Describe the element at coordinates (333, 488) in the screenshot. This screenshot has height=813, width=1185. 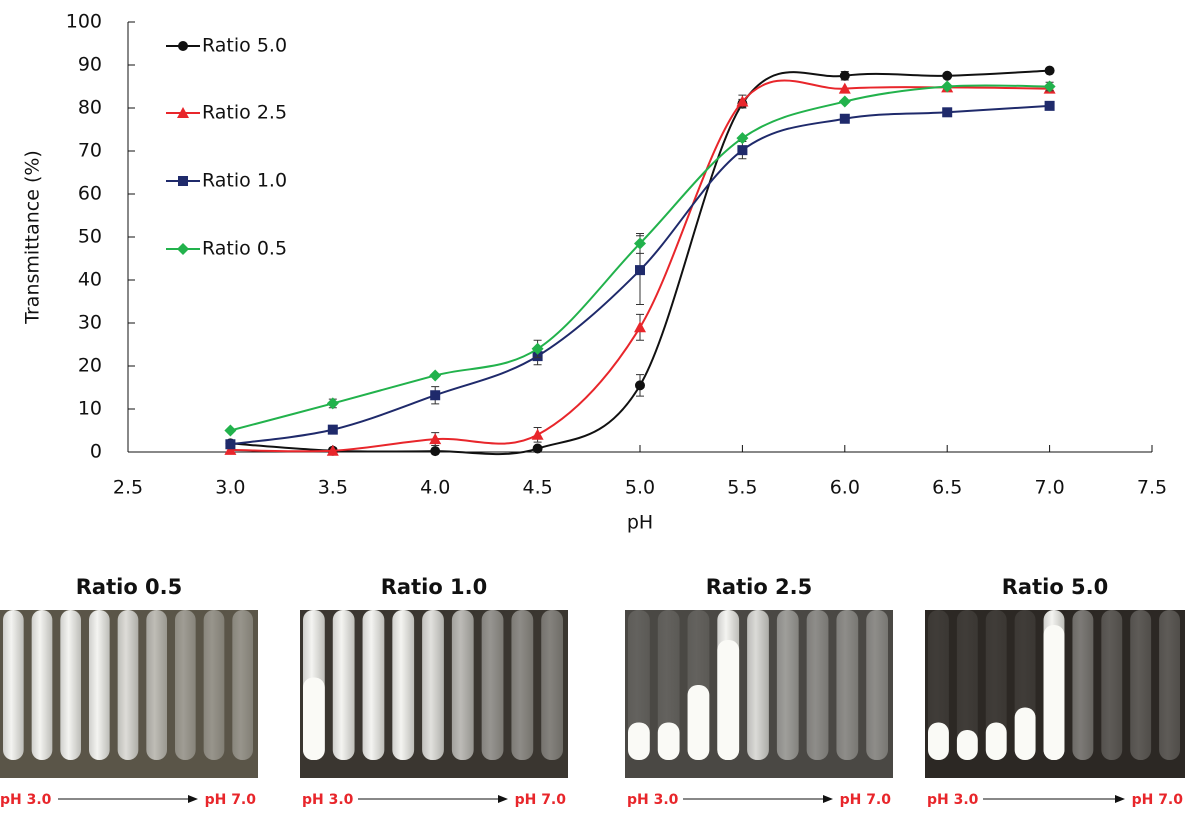
I see `x-tick-label: 3.5` at that location.